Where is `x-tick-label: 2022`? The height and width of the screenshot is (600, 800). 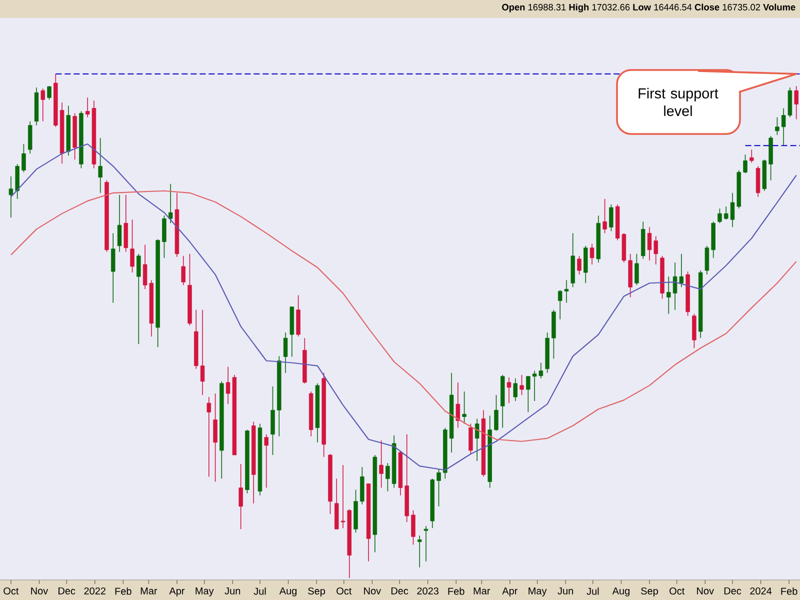 x-tick-label: 2022 is located at coordinates (95, 591).